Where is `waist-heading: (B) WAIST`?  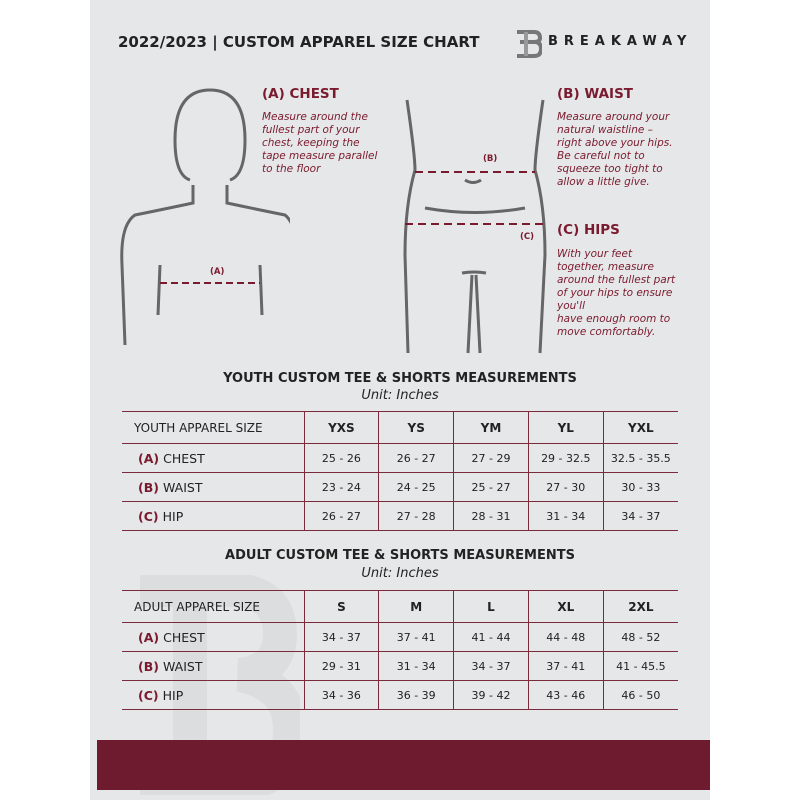 waist-heading: (B) WAIST is located at coordinates (595, 94).